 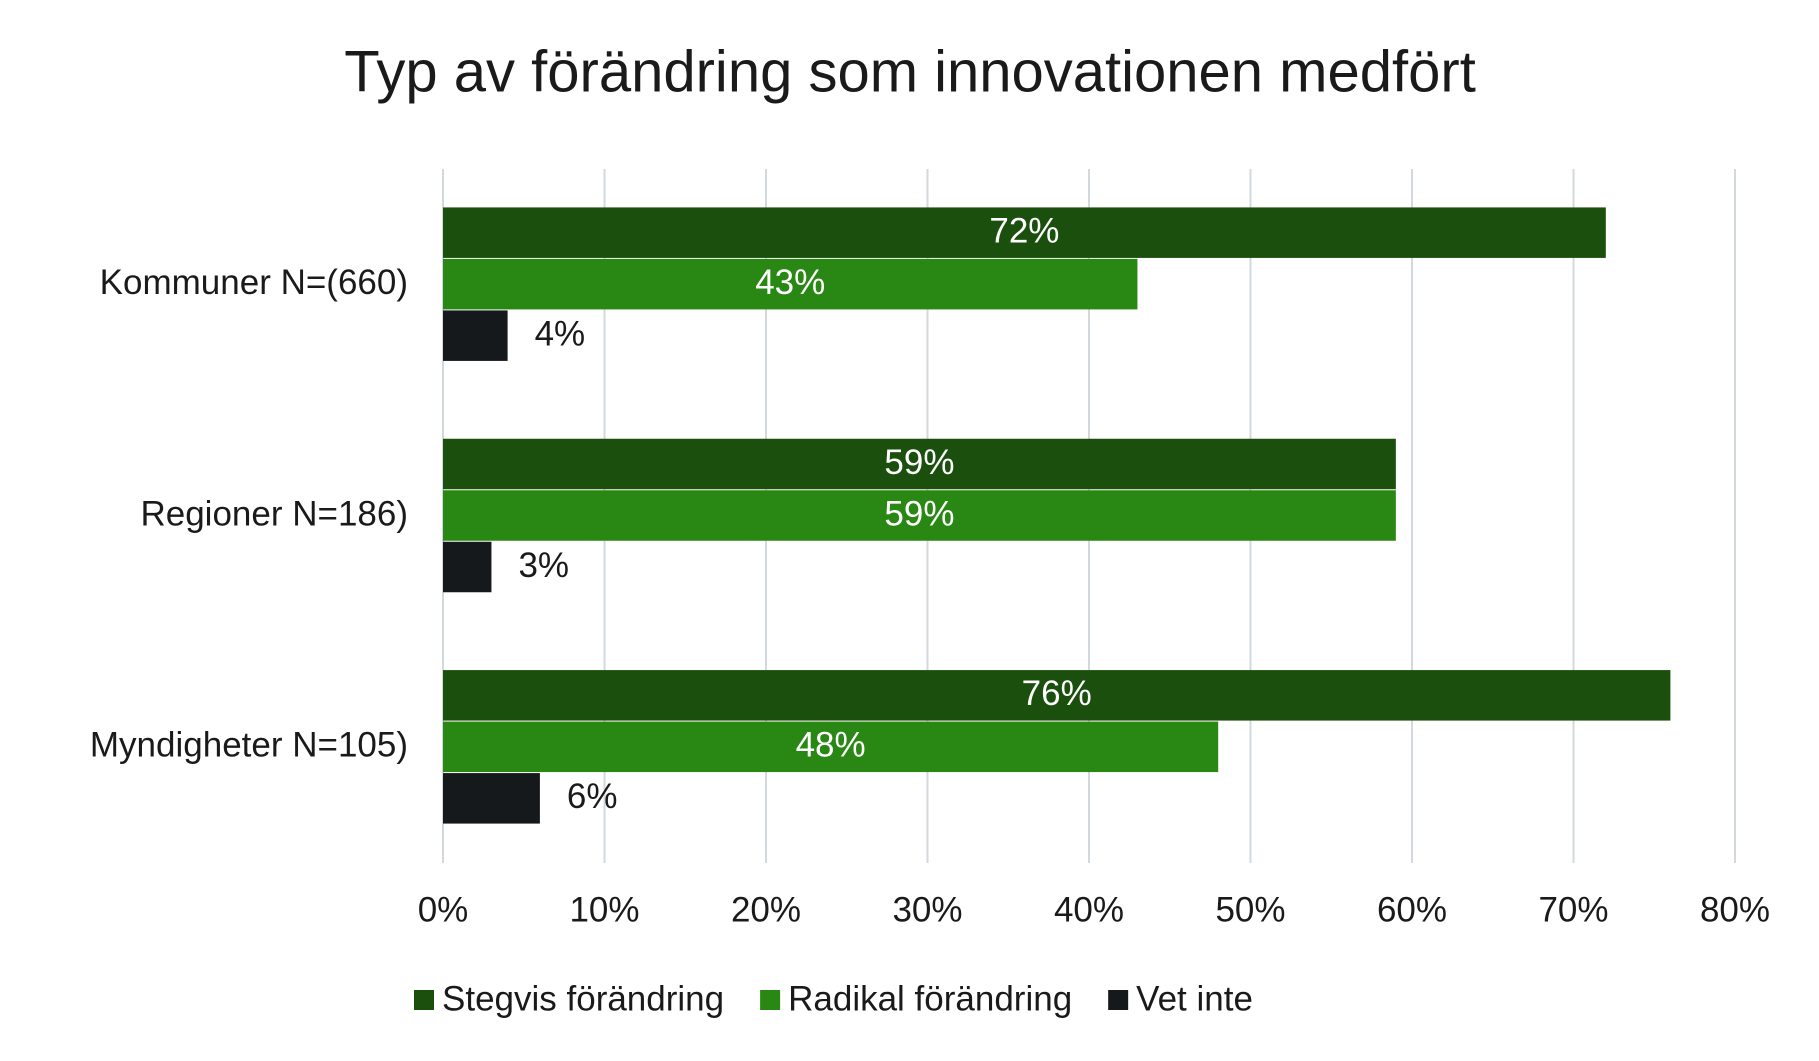 I want to click on legend-label: Radikal förändring, so click(x=930, y=998).